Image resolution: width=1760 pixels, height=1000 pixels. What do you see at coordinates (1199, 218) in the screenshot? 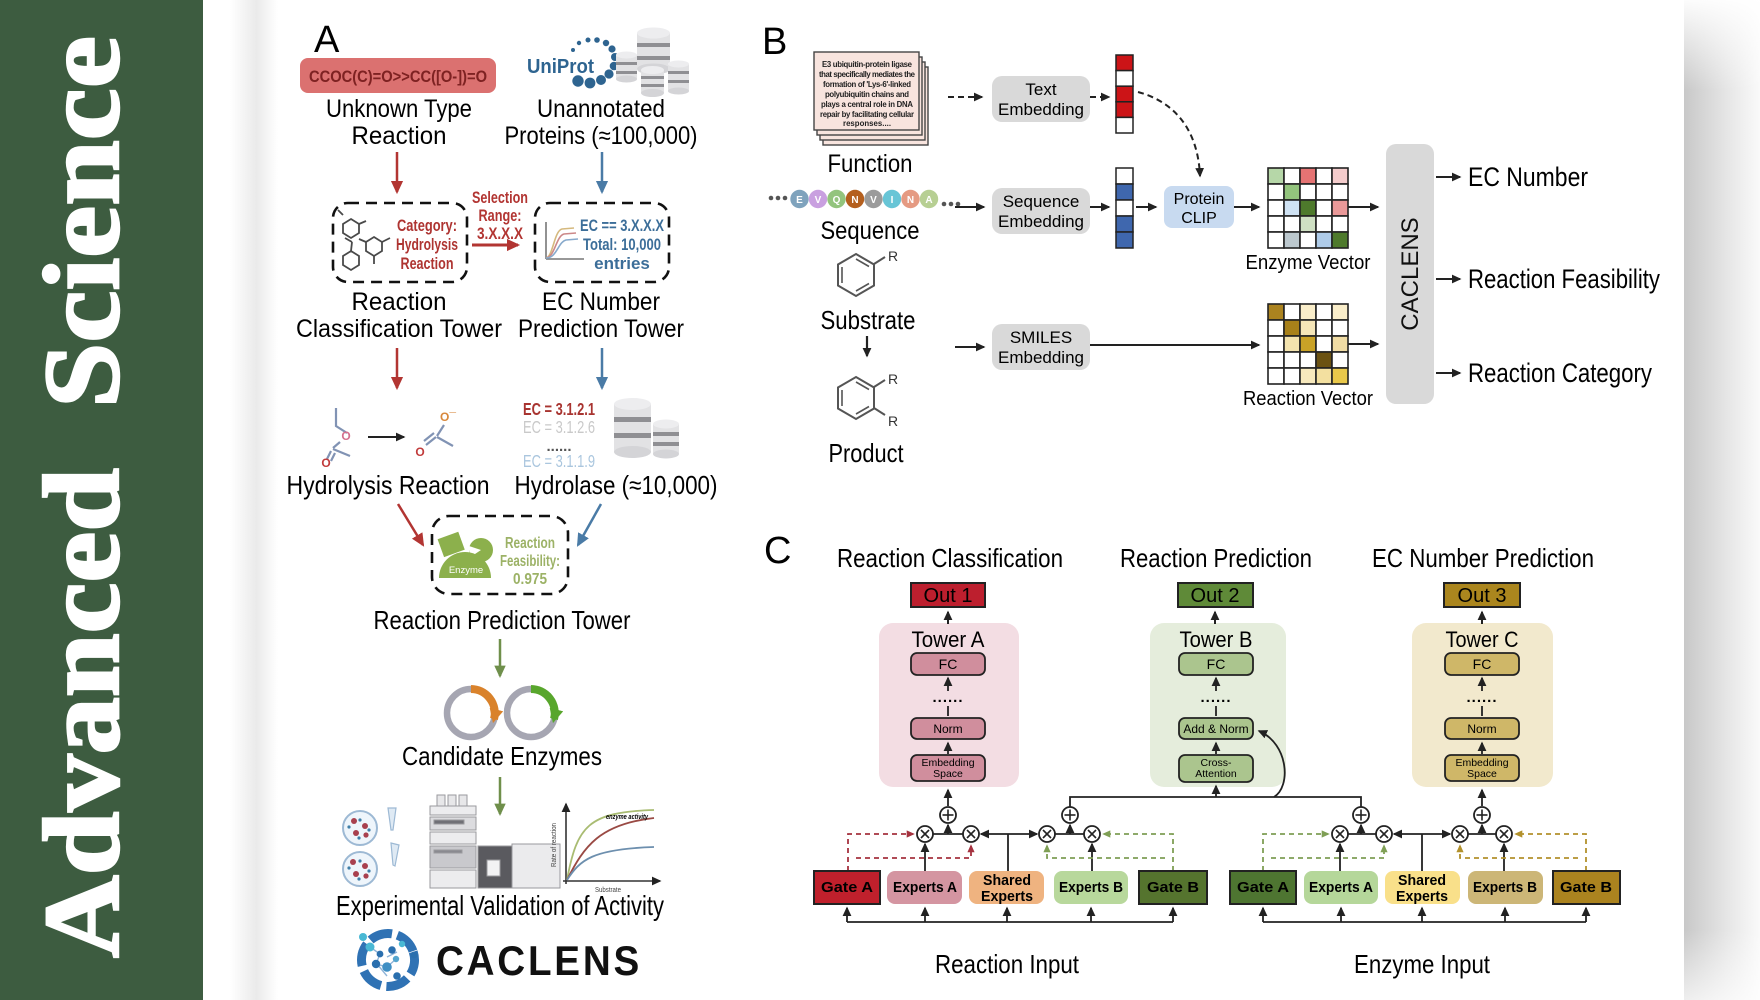
I see `svg-text: CLIP` at bounding box center [1199, 218].